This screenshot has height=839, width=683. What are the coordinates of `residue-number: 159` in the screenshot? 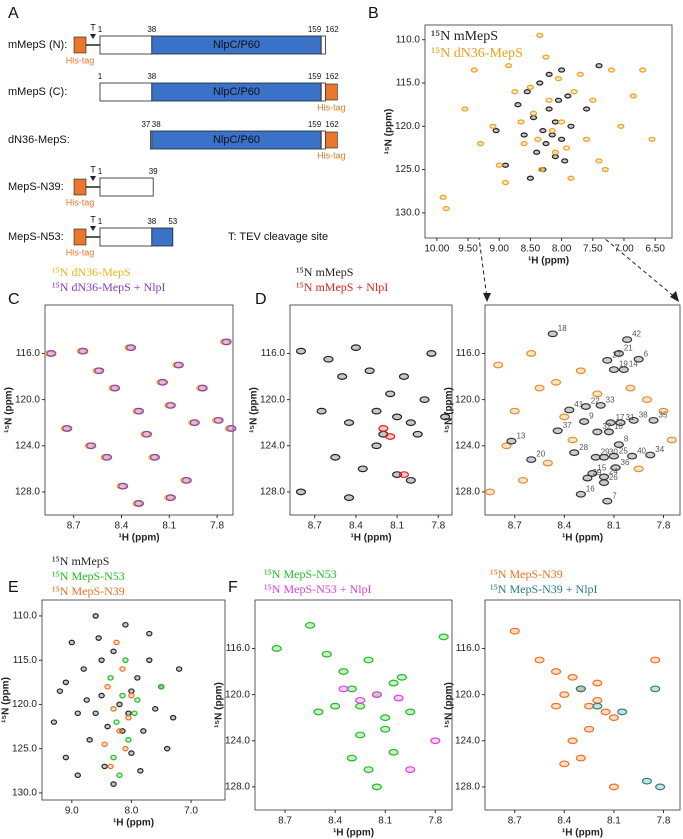 It's located at (315, 29).